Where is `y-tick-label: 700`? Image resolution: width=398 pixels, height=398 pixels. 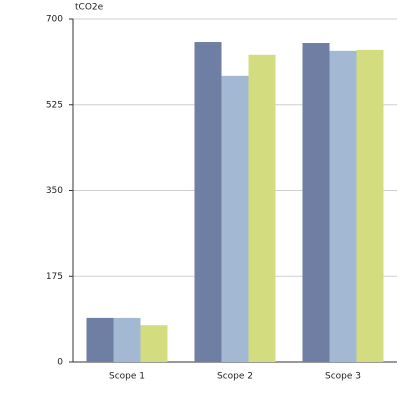
y-tick-label: 700 is located at coordinates (54, 20).